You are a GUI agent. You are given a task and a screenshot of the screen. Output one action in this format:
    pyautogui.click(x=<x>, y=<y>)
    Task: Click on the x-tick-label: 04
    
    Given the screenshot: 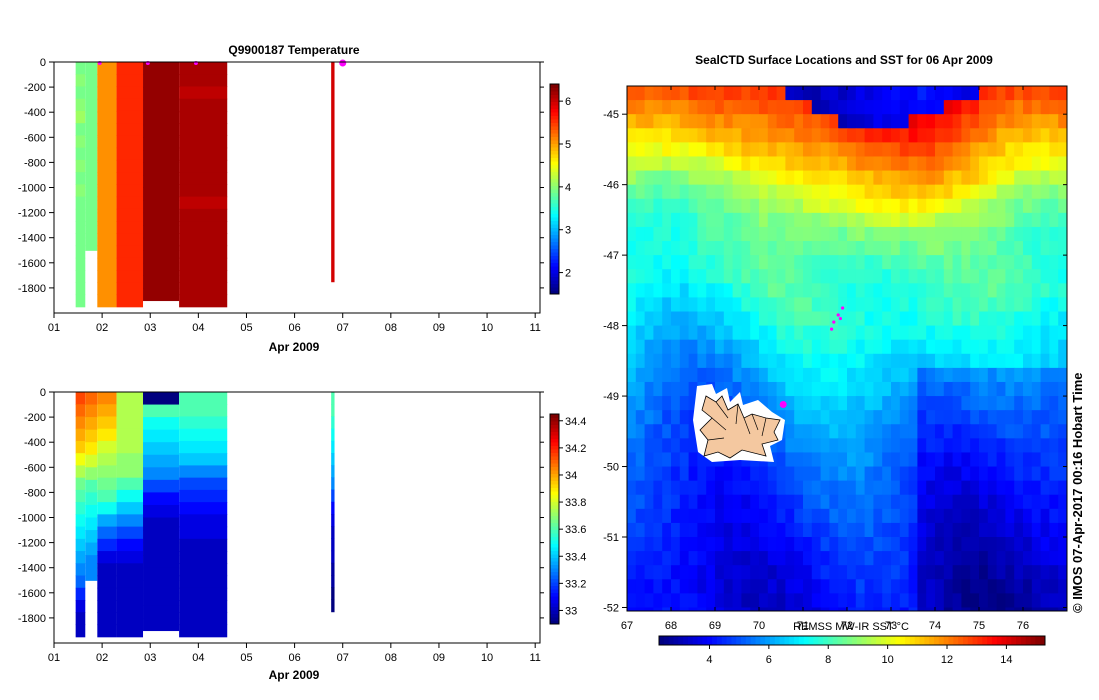 What is the action you would take?
    pyautogui.click(x=198, y=658)
    